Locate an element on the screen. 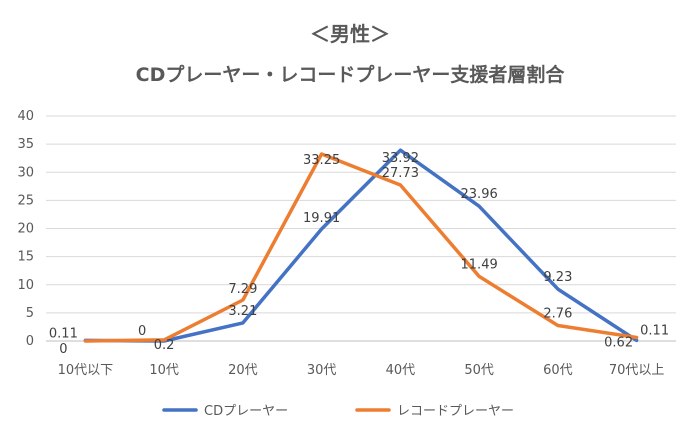 This screenshot has height=439, width=700. data-label-record-player: 2.76 is located at coordinates (557, 313).